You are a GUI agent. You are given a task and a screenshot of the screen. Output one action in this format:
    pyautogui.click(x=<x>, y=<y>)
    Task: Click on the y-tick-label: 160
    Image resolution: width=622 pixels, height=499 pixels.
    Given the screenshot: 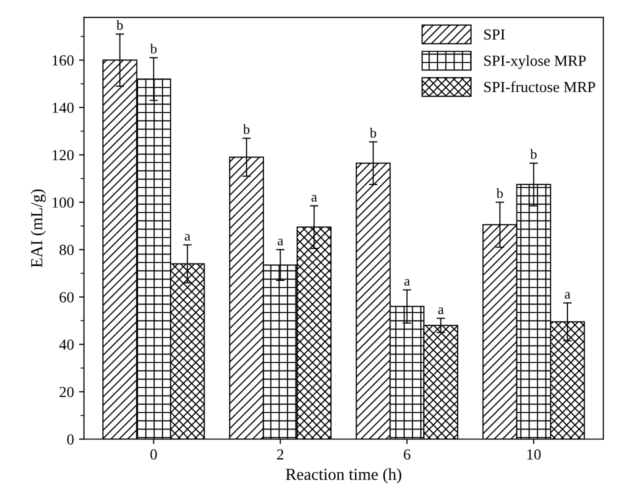 What is the action you would take?
    pyautogui.click(x=63, y=60)
    